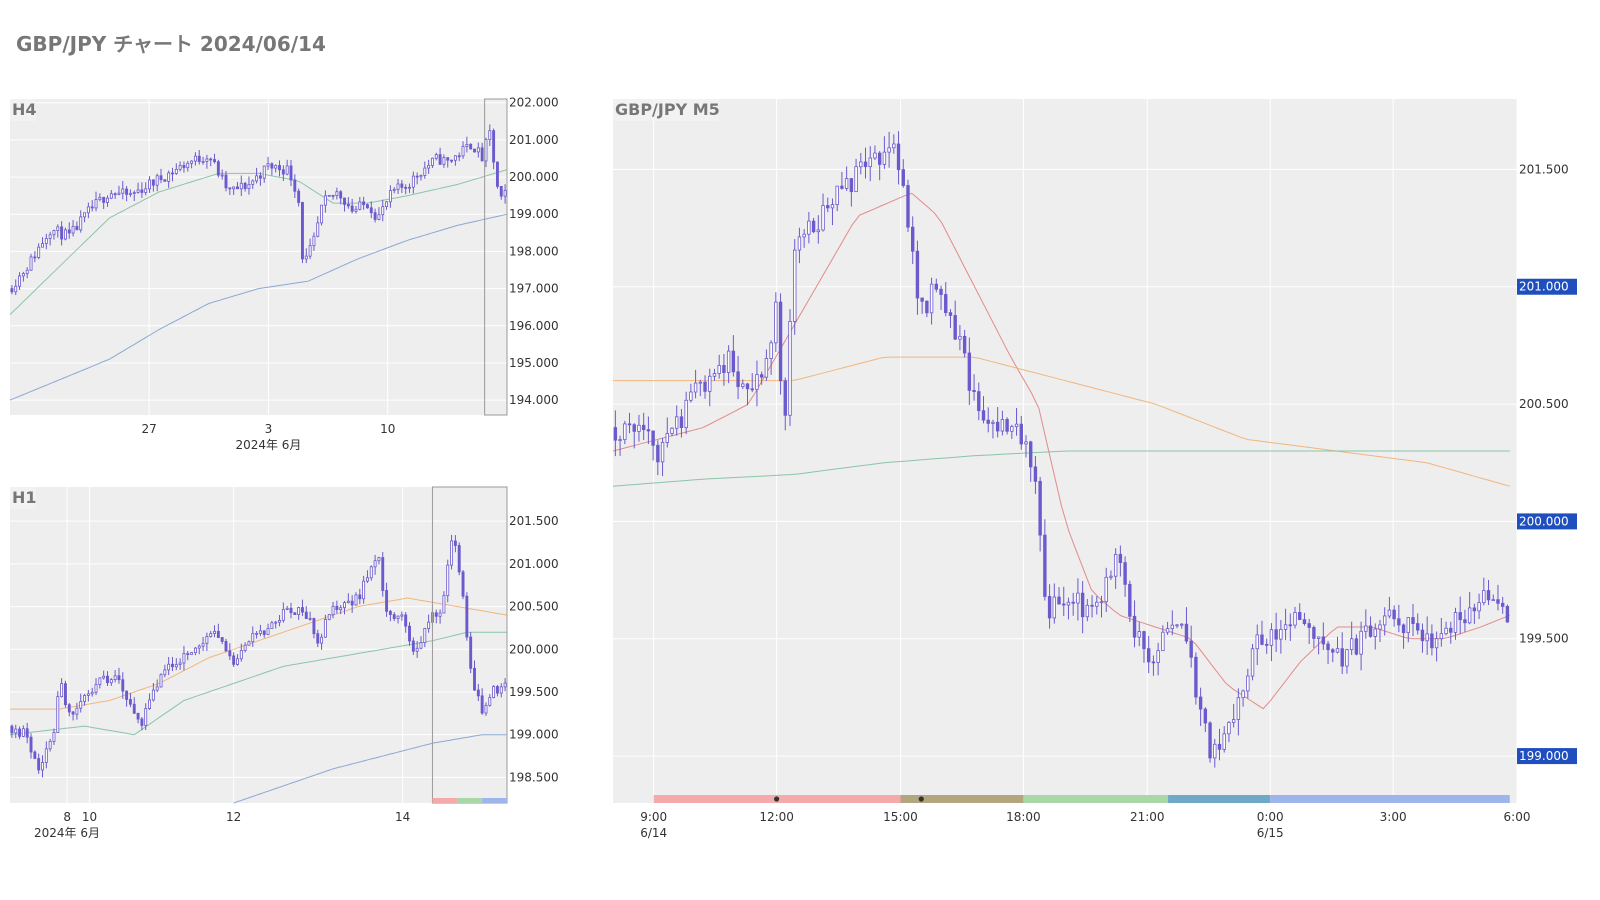 Image resolution: width=1600 pixels, height=900 pixels. What do you see at coordinates (653, 817) in the screenshot?
I see `x-tick-label: 9:00` at bounding box center [653, 817].